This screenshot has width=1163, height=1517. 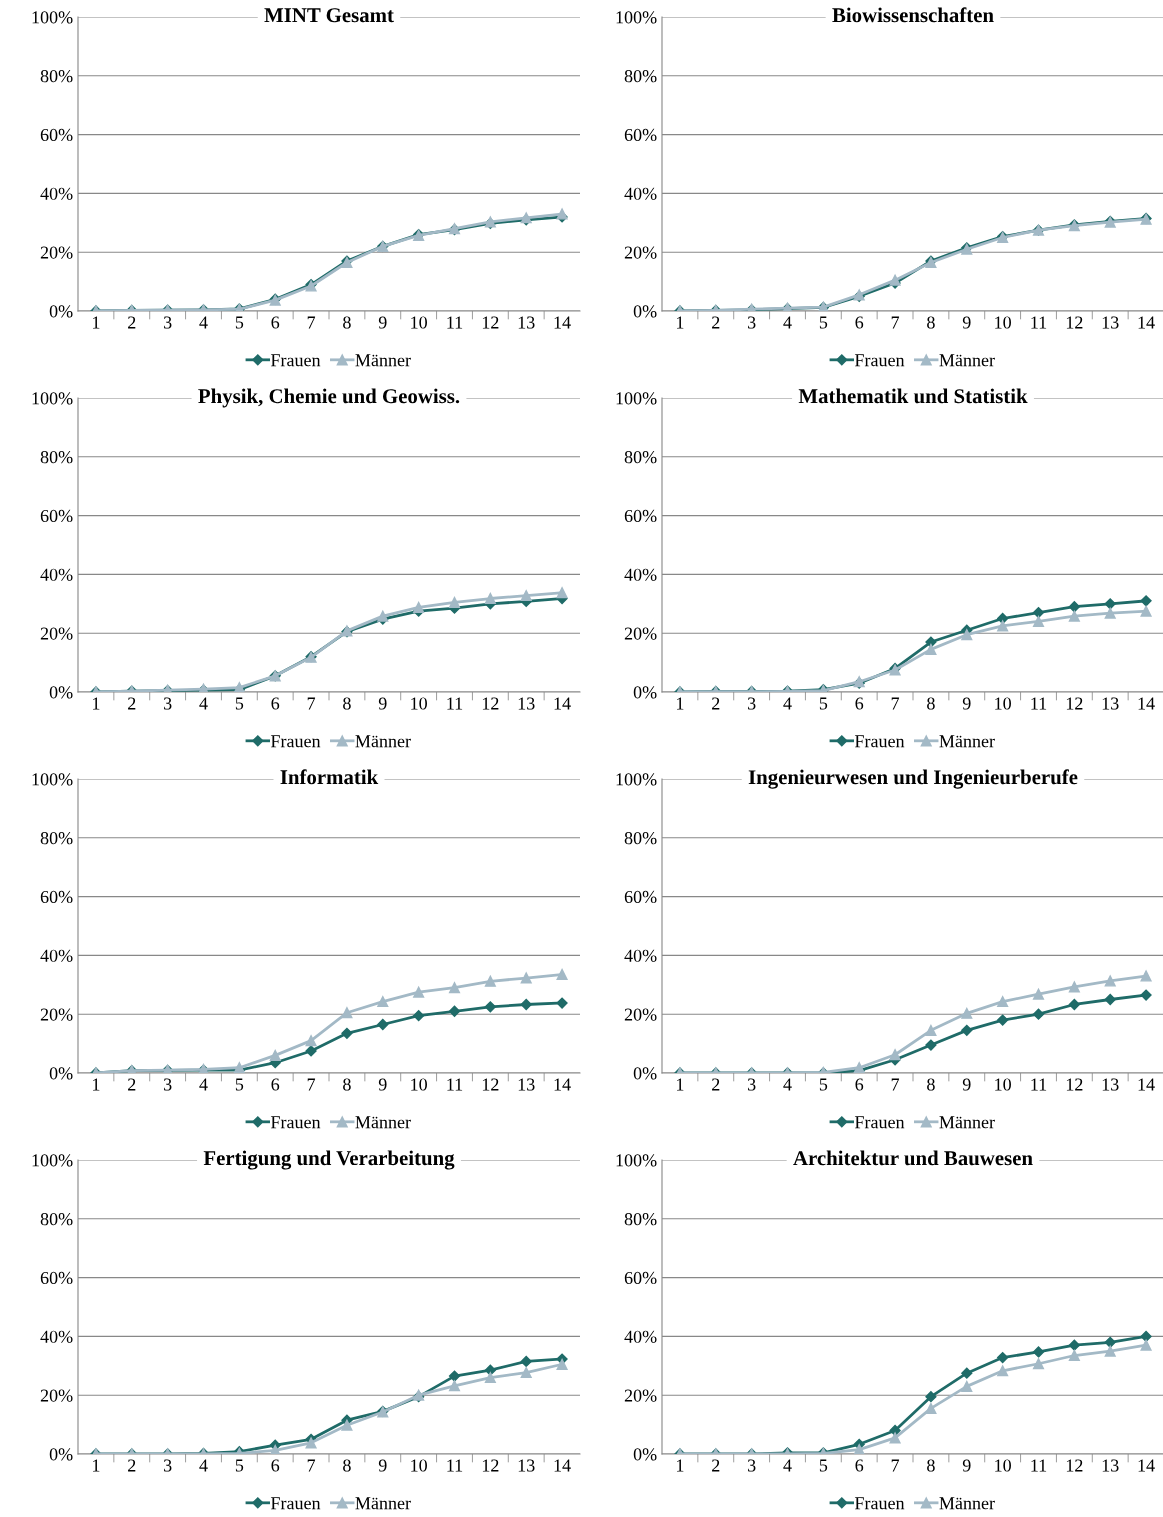 What do you see at coordinates (913, 15) in the screenshot?
I see `chart-title: Biowissenschaften` at bounding box center [913, 15].